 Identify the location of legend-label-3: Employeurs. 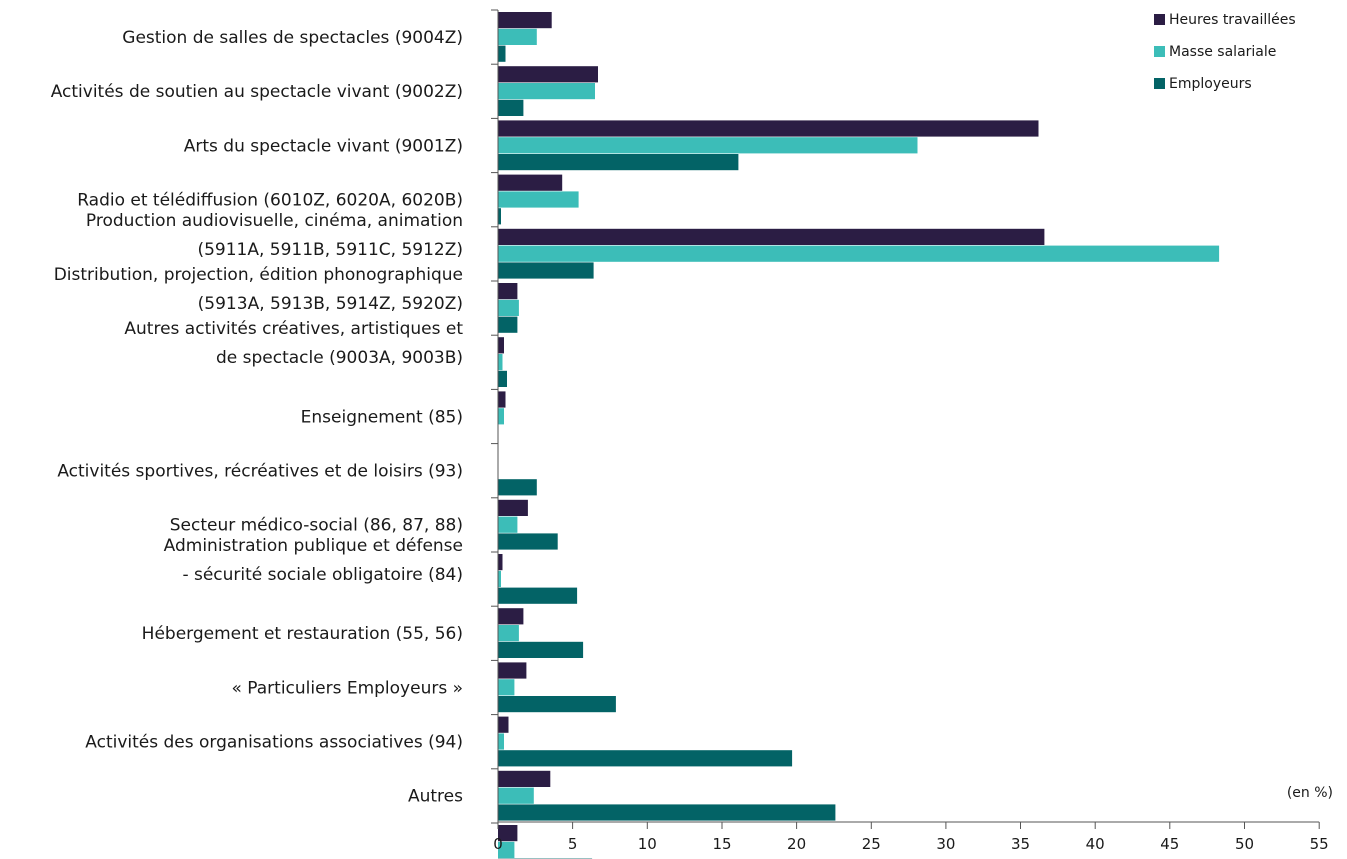
(1210, 84).